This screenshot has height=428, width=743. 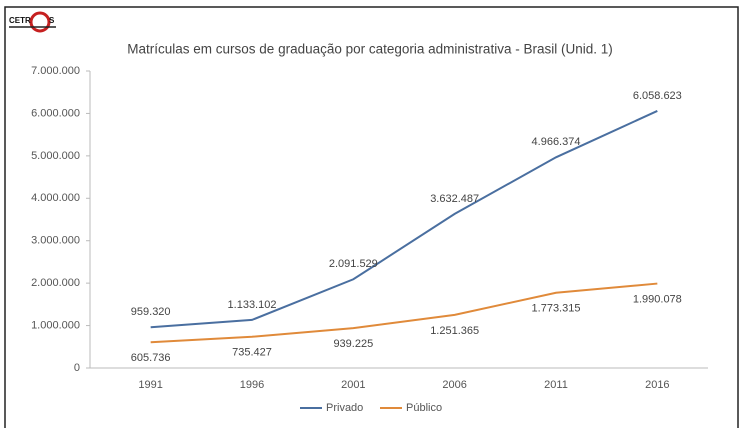 What do you see at coordinates (55, 71) in the screenshot?
I see `y-tick-label: 7.000.000` at bounding box center [55, 71].